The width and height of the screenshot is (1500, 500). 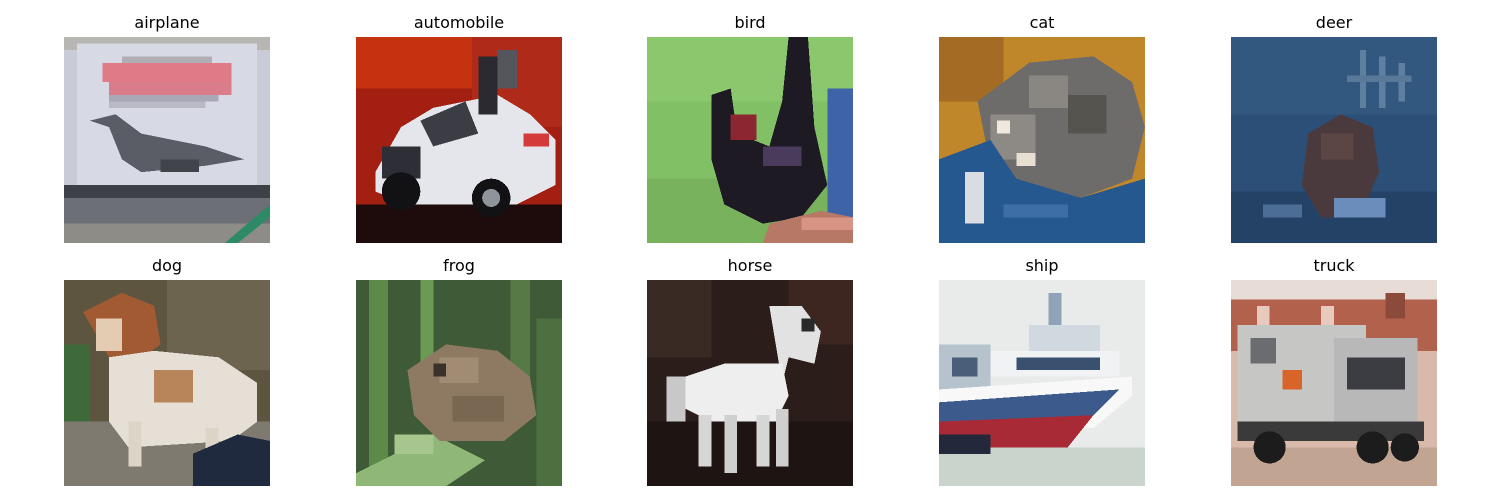 What do you see at coordinates (459, 22) in the screenshot?
I see `cell-title: automobile` at bounding box center [459, 22].